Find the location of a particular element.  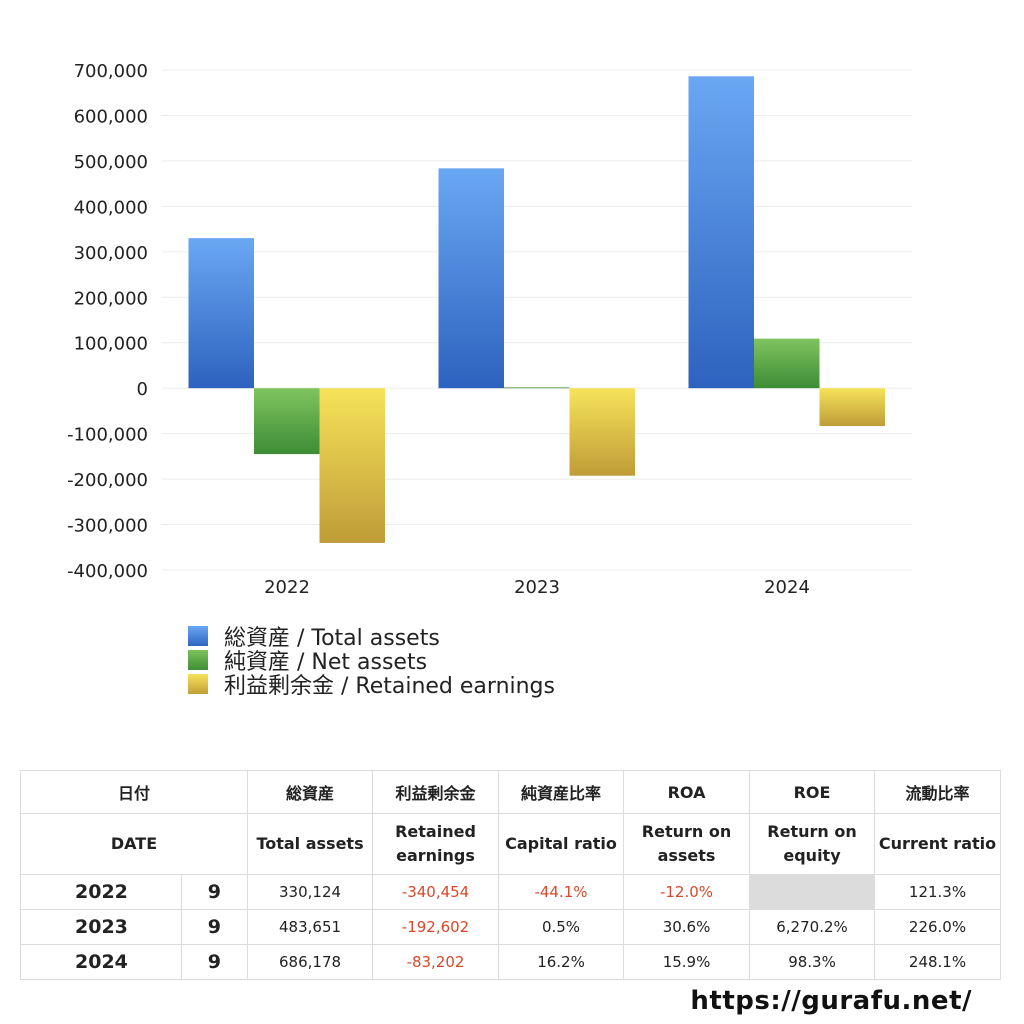

cell-capital-ratio: 16.2% is located at coordinates (561, 962).